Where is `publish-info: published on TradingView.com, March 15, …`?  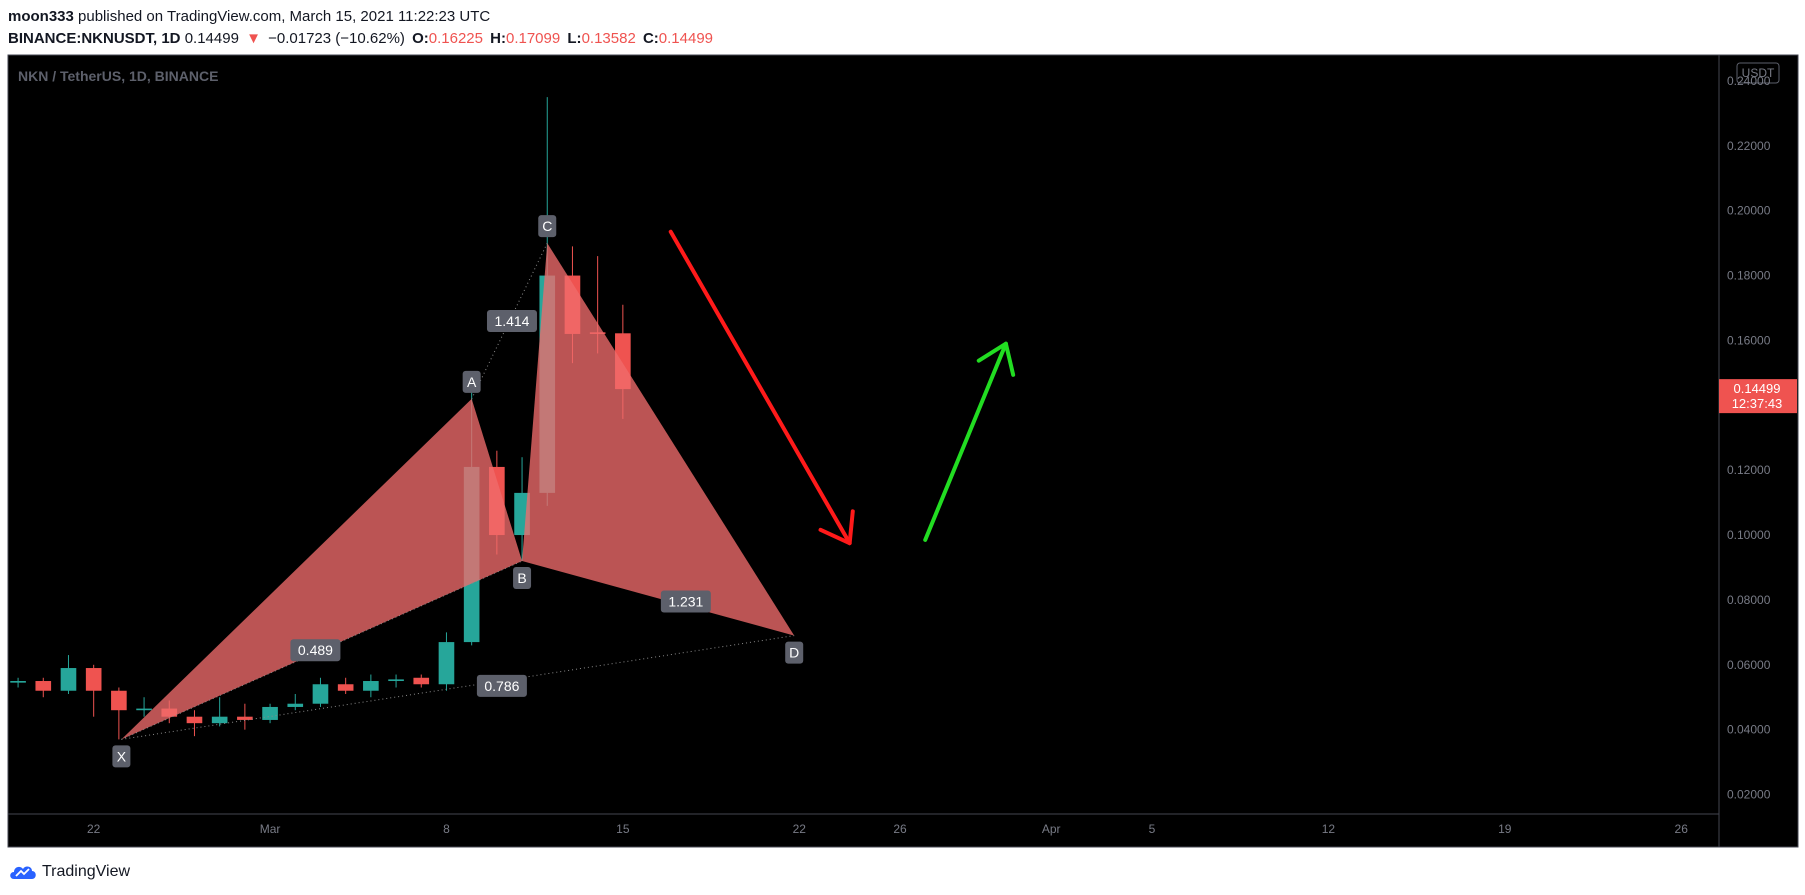
publish-info: published on TradingView.com, March 15, … is located at coordinates (284, 16).